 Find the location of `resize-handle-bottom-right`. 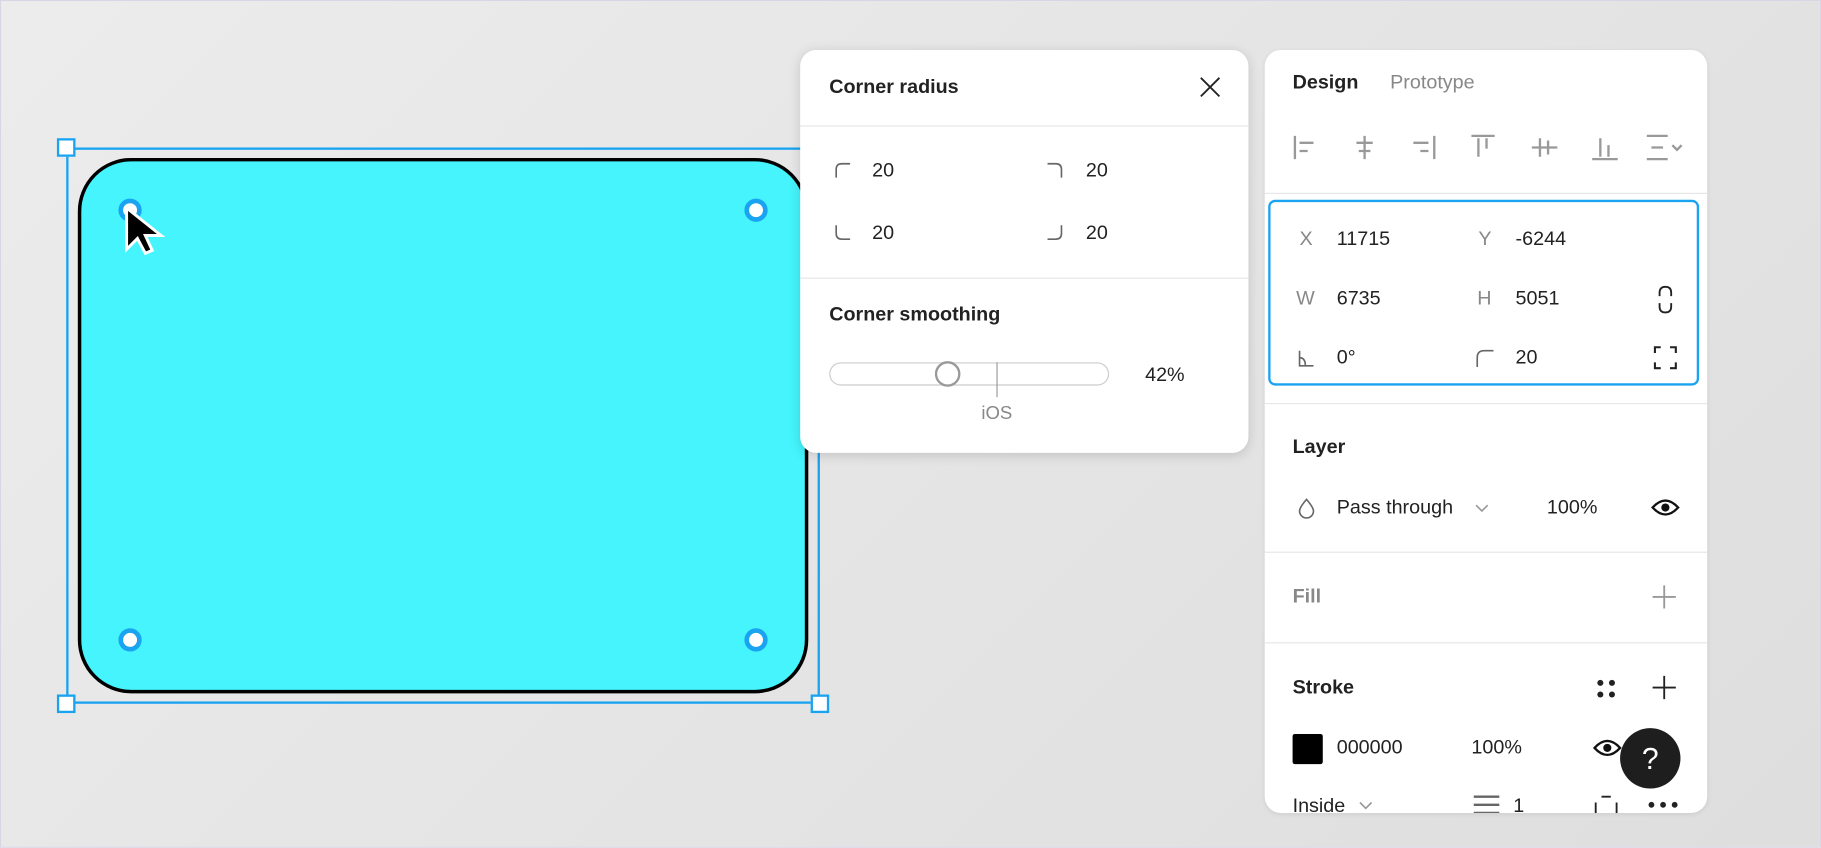

resize-handle-bottom-right is located at coordinates (820, 704).